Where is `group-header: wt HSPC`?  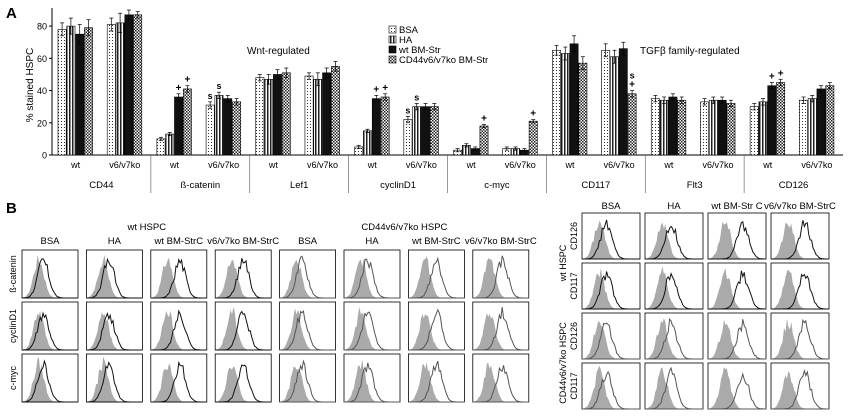 group-header: wt HSPC is located at coordinates (147, 227).